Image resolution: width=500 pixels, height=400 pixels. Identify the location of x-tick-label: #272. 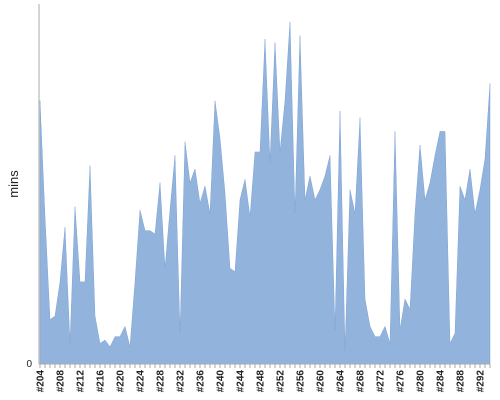
(381, 381).